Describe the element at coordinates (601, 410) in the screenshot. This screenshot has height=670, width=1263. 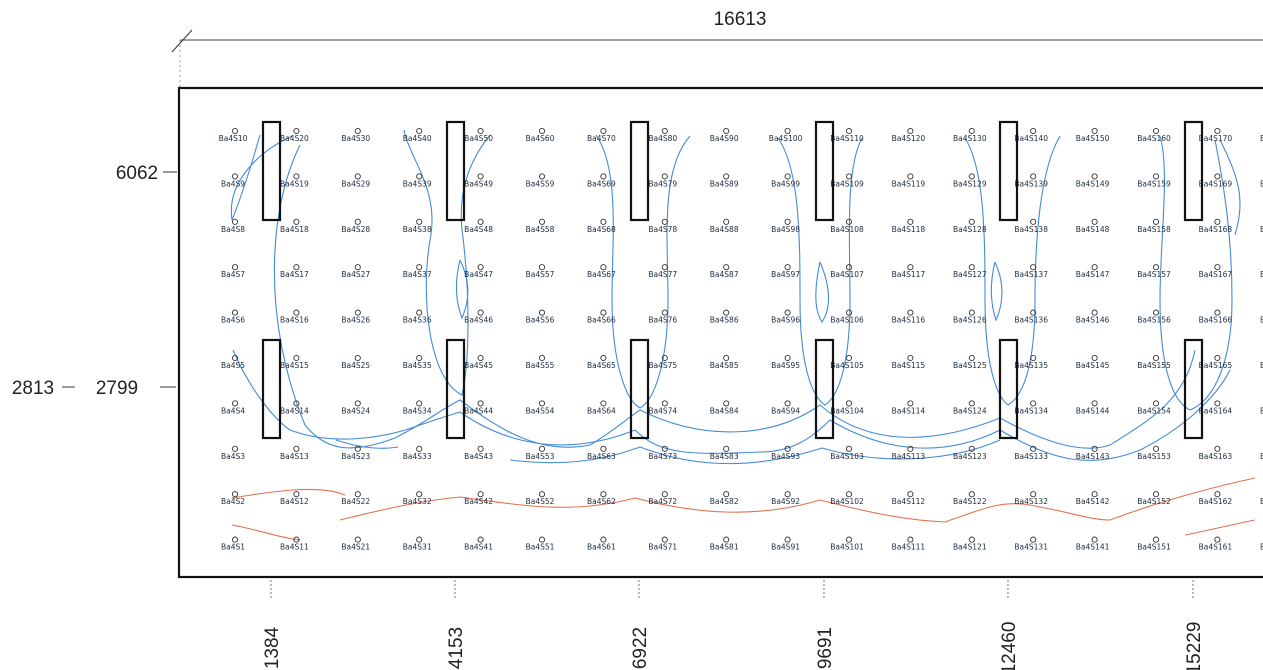
I see `sensor-label: Ba4S64` at that location.